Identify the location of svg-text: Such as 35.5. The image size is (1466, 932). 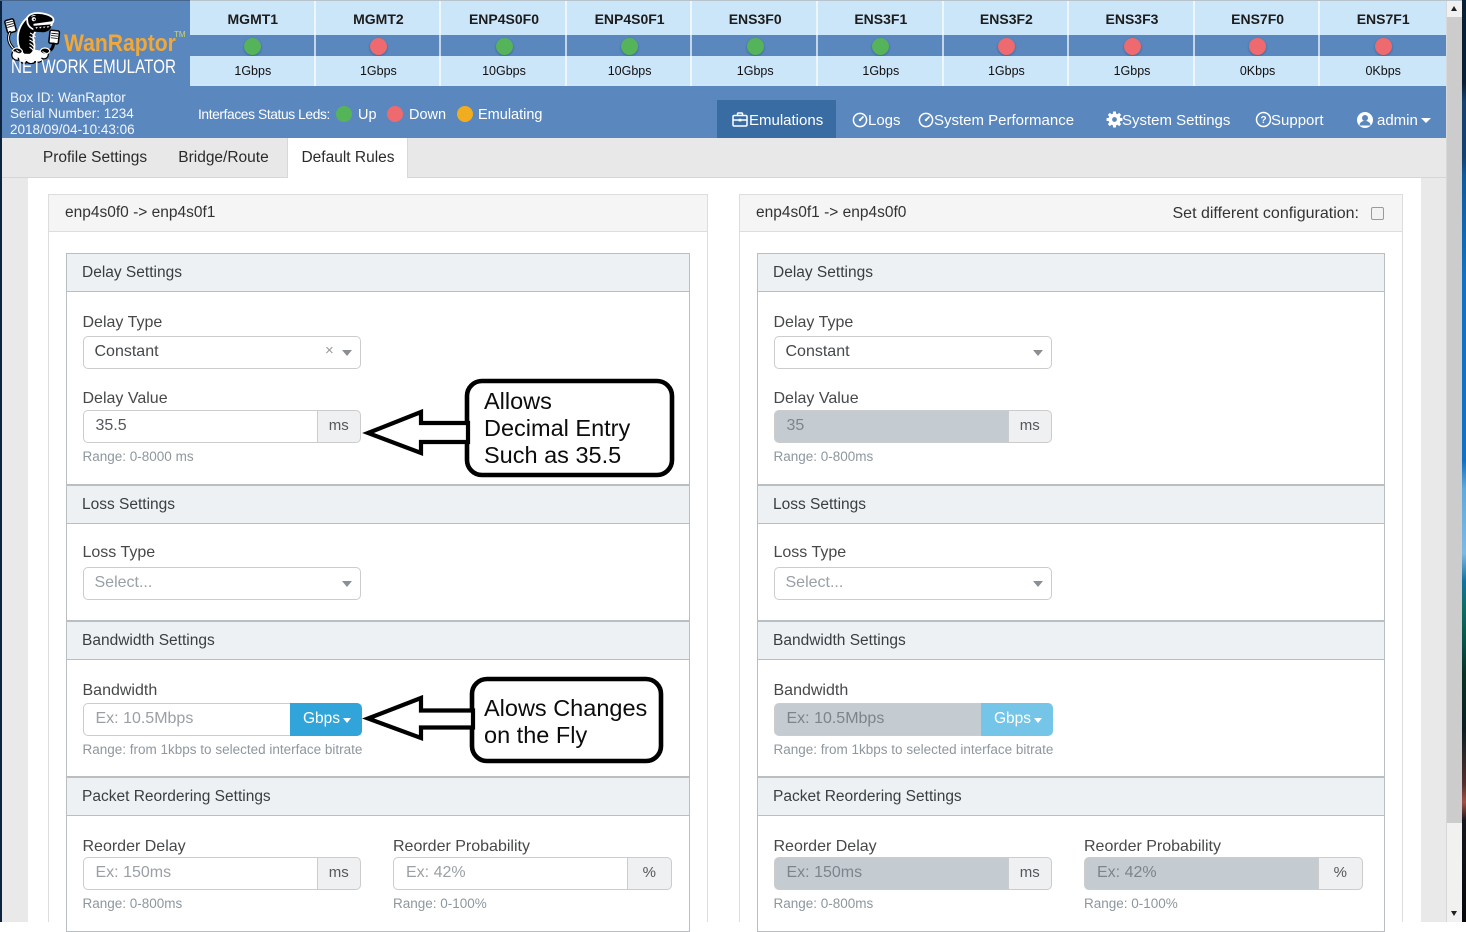
(552, 455).